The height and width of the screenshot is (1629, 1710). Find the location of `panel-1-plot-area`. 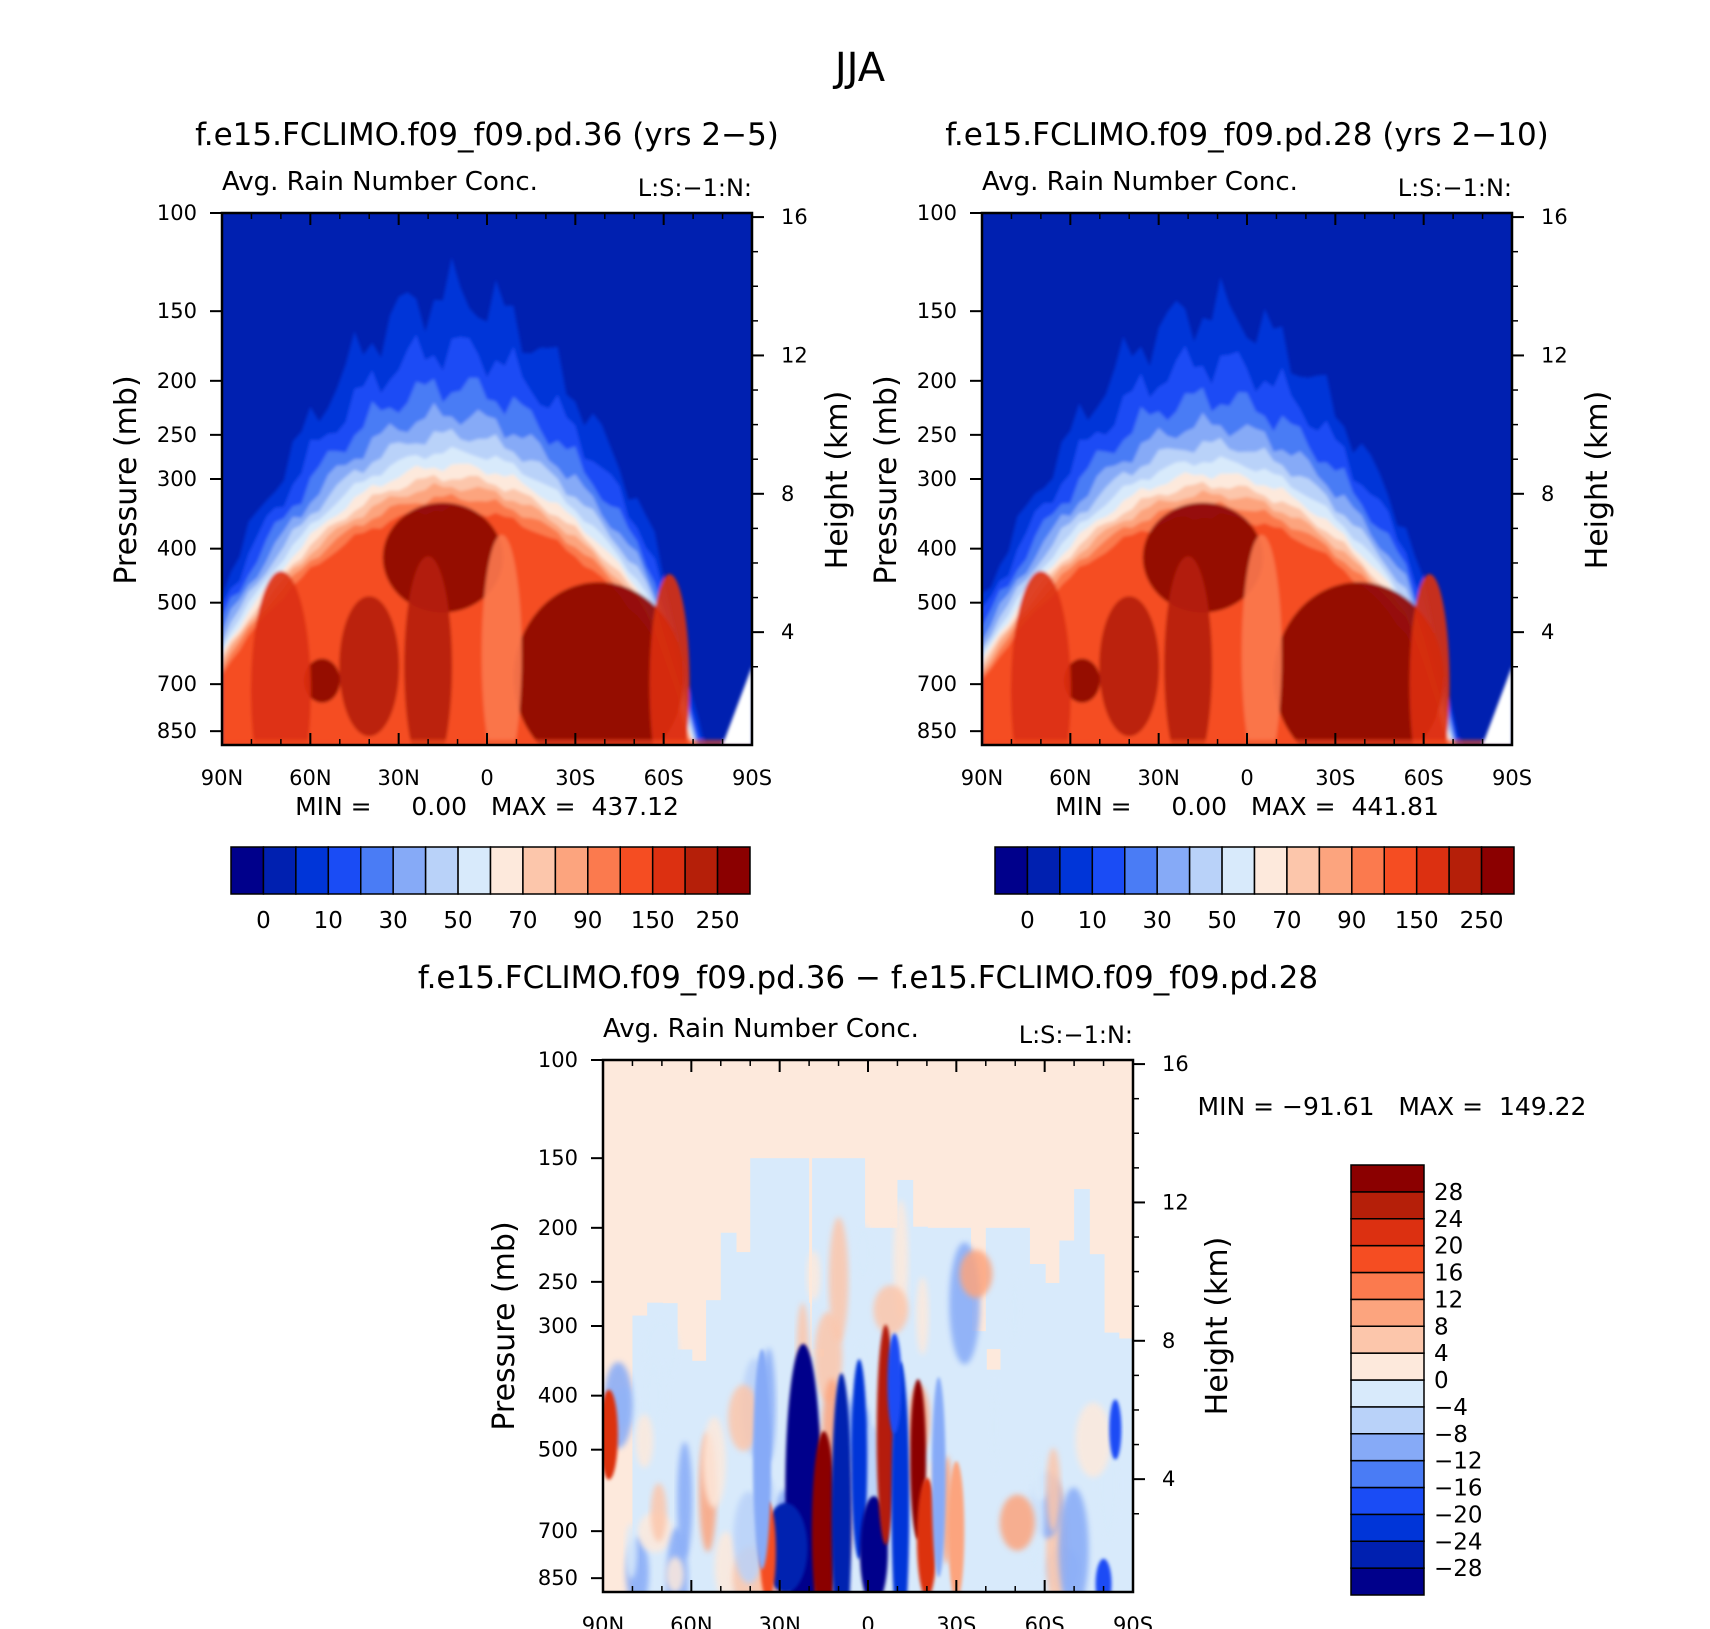

panel-1-plot-area is located at coordinates (487, 479).